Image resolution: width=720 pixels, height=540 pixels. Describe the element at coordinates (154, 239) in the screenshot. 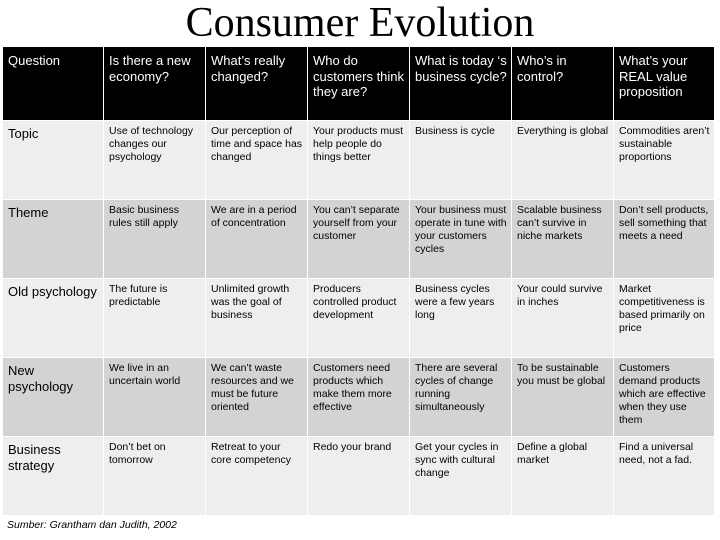

I see `table-cell: Basic business rules still apply` at that location.